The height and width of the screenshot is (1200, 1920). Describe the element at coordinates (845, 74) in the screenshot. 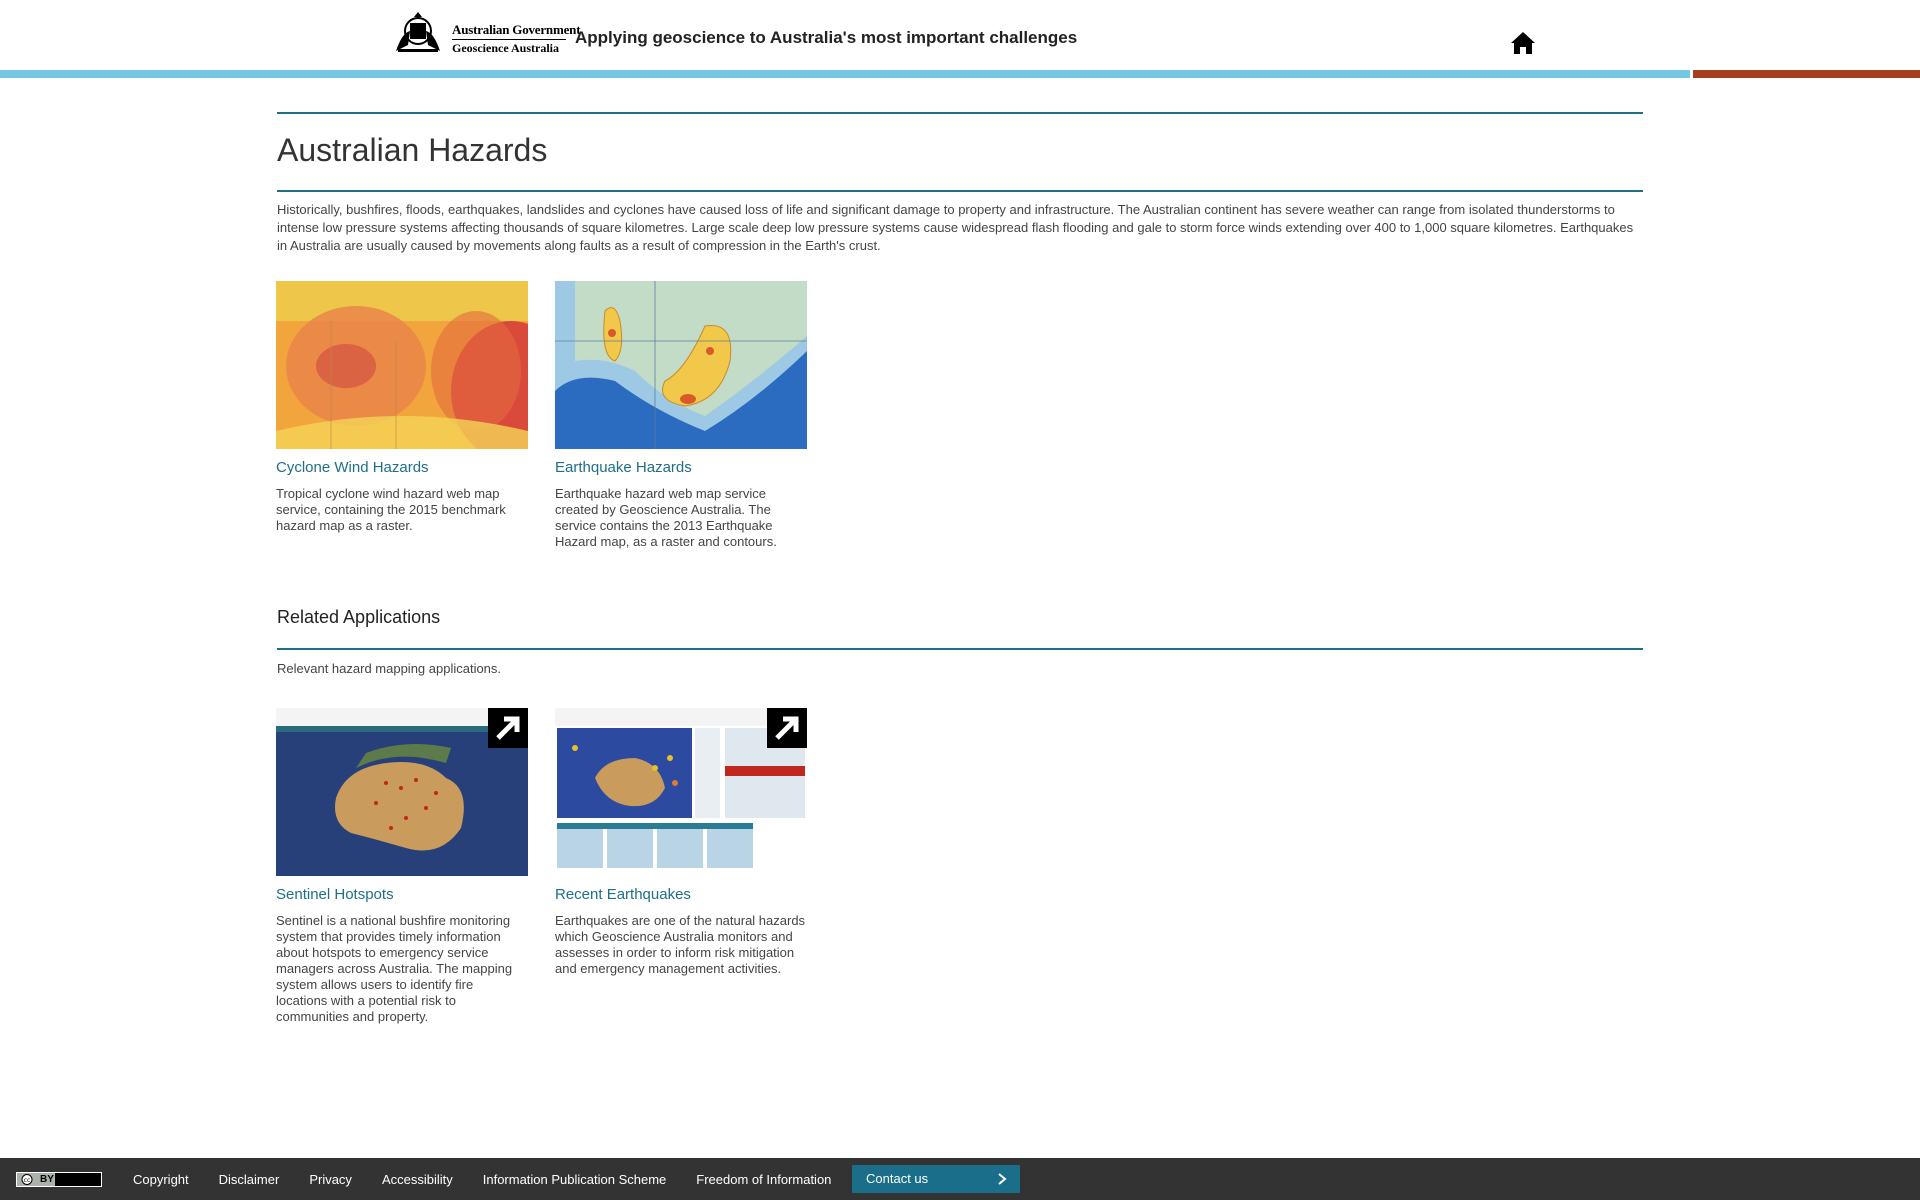

I see `header-stripe-blue` at that location.